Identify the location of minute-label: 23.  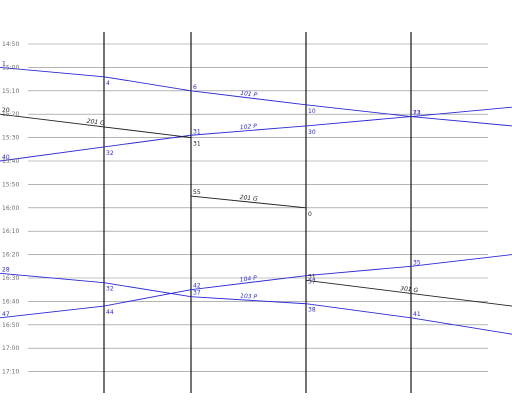
(417, 113).